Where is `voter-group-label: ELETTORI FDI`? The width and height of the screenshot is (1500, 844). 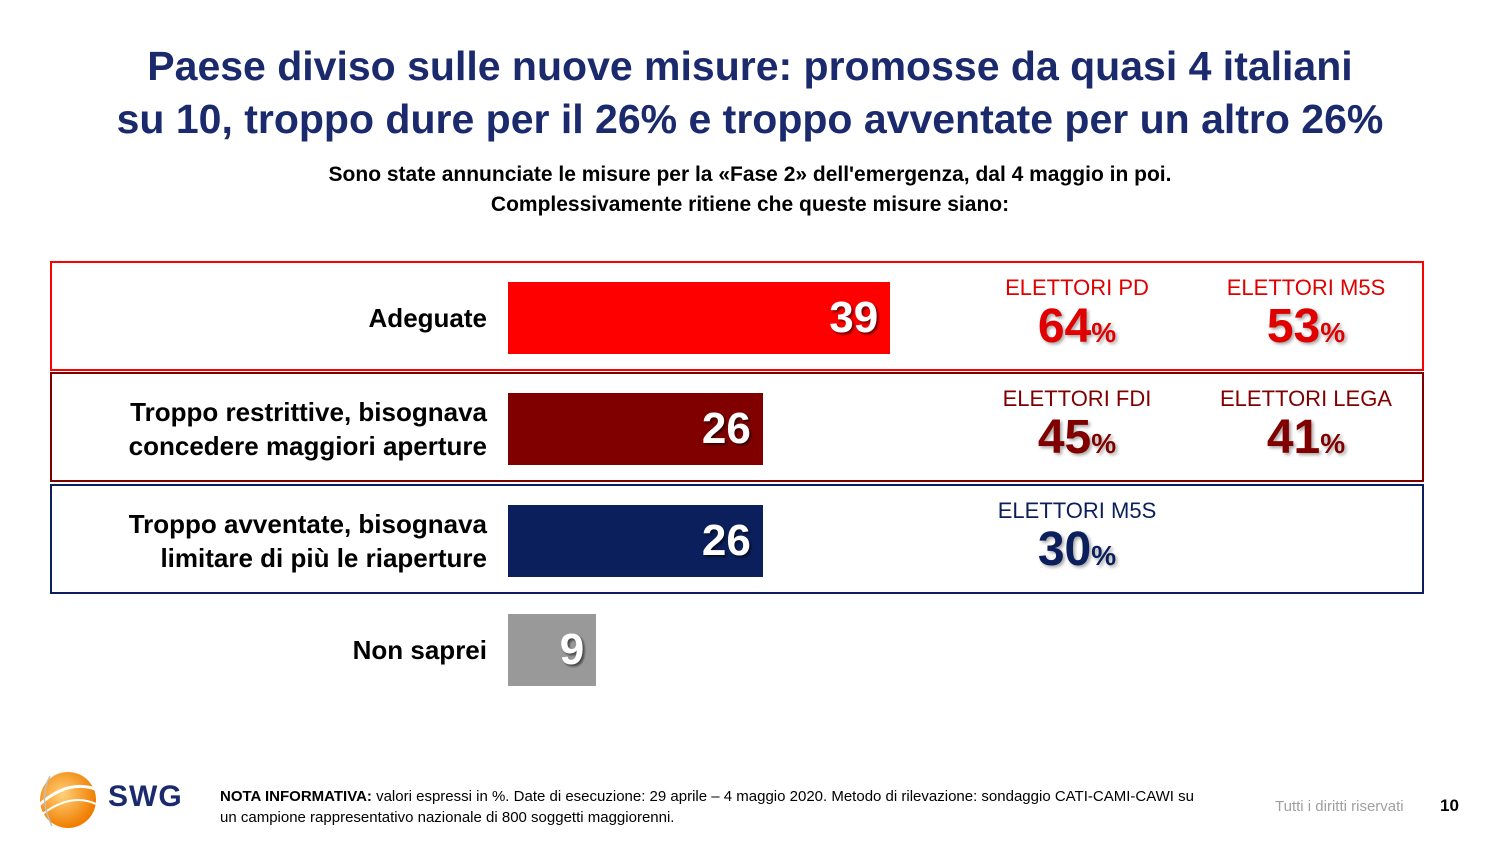
voter-group-label: ELETTORI FDI is located at coordinates (1077, 398).